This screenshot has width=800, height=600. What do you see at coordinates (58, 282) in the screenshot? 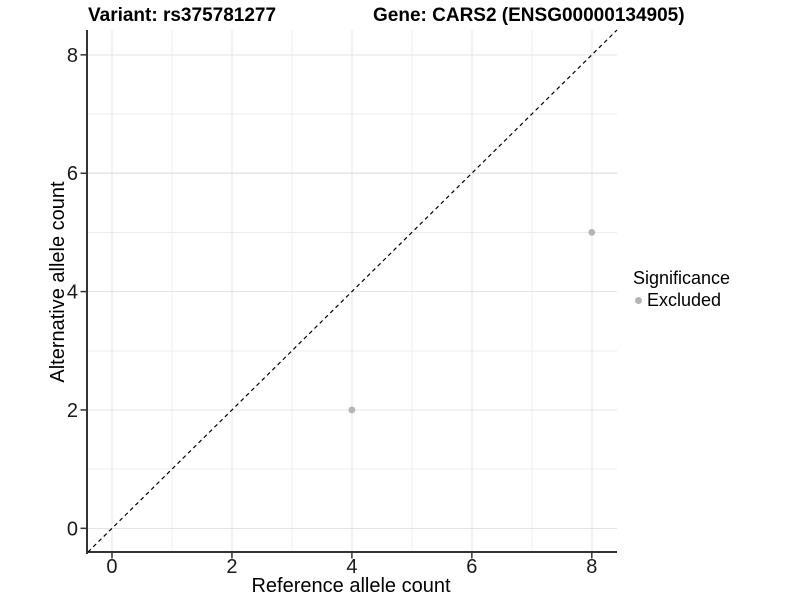
I see `y-axis-title: Alternative allele count` at bounding box center [58, 282].